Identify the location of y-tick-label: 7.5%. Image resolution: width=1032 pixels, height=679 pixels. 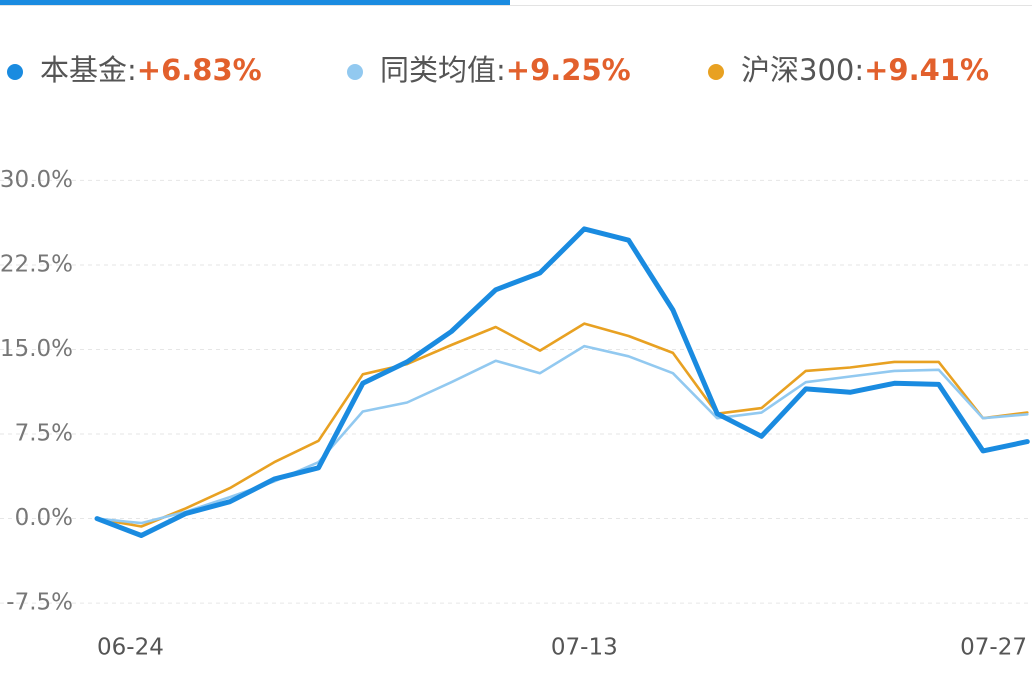
(44, 434).